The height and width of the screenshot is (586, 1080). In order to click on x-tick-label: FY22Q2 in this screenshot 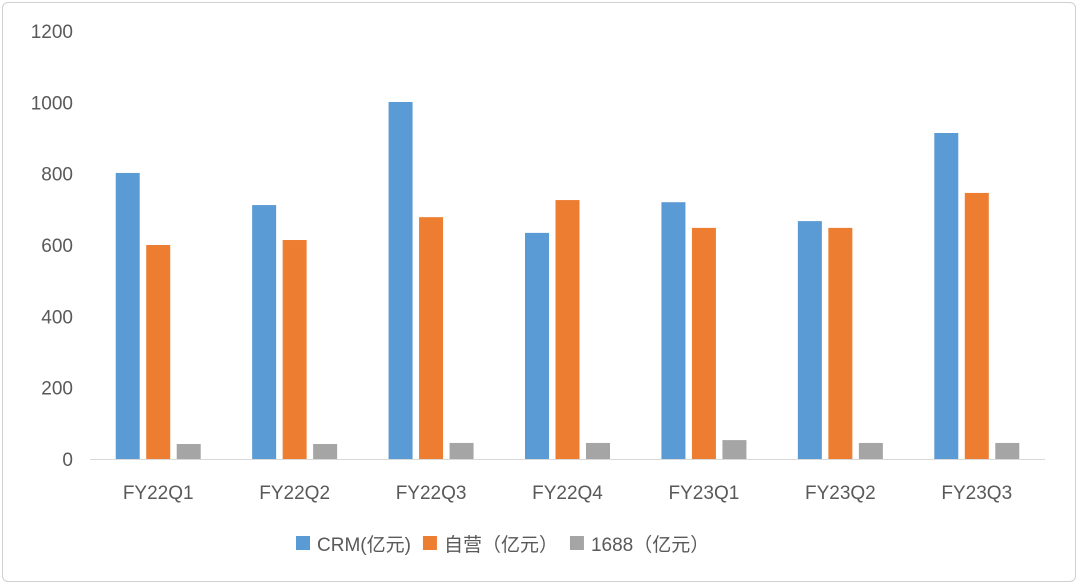, I will do `click(294, 493)`.